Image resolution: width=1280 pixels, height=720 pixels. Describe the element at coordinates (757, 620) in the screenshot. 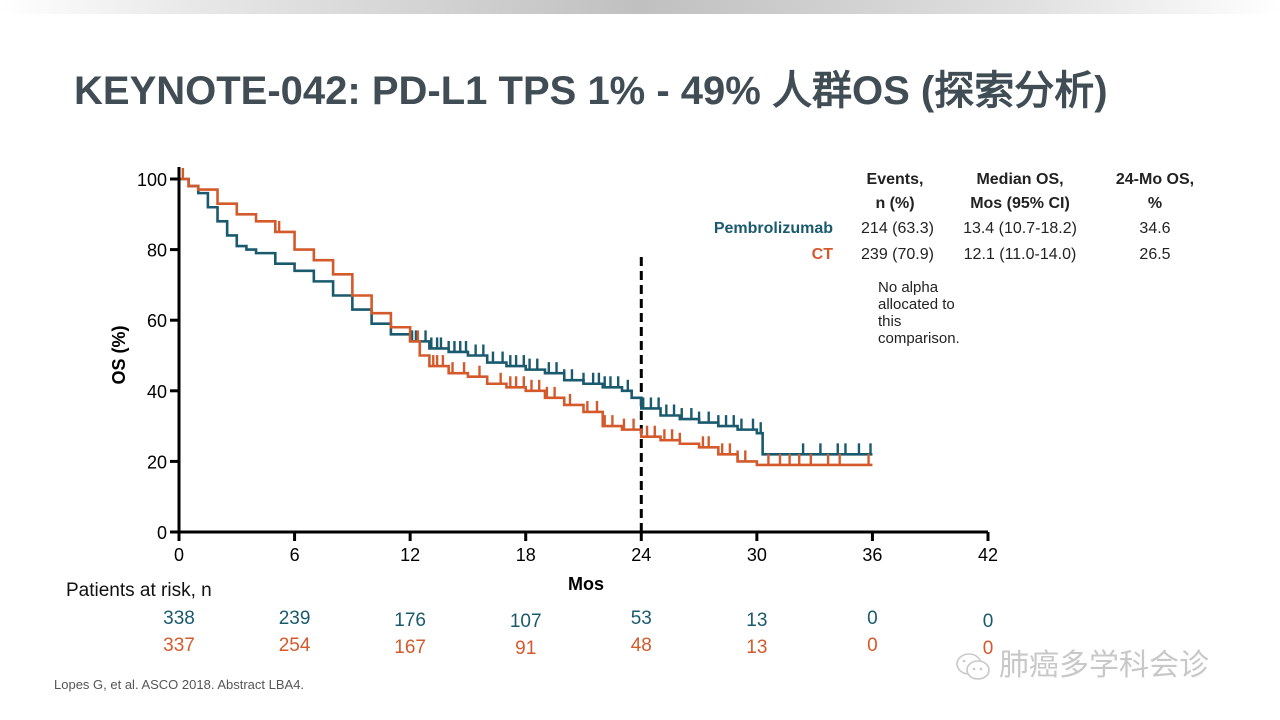

I see `risk-pembro-30: 13` at that location.